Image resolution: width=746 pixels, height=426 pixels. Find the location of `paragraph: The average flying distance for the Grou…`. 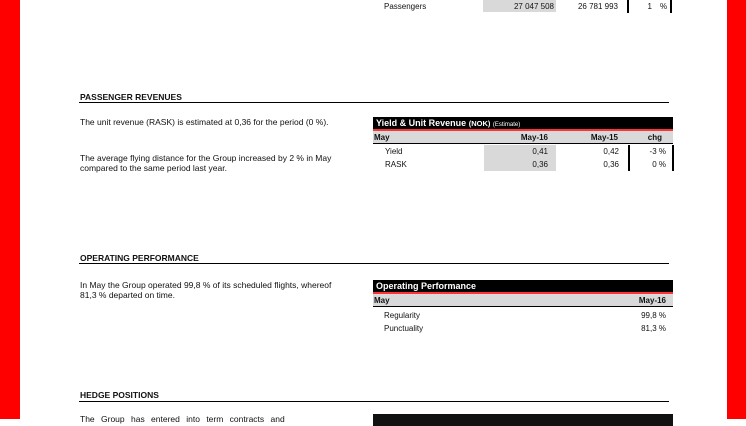

paragraph: The average flying distance for the Grou… is located at coordinates (206, 163).